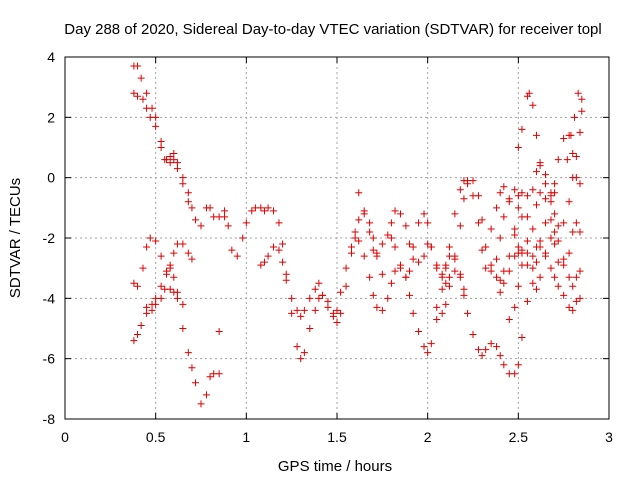 The image size is (640, 480). What do you see at coordinates (549, 144) in the screenshot?
I see `series-sat-n` at bounding box center [549, 144].